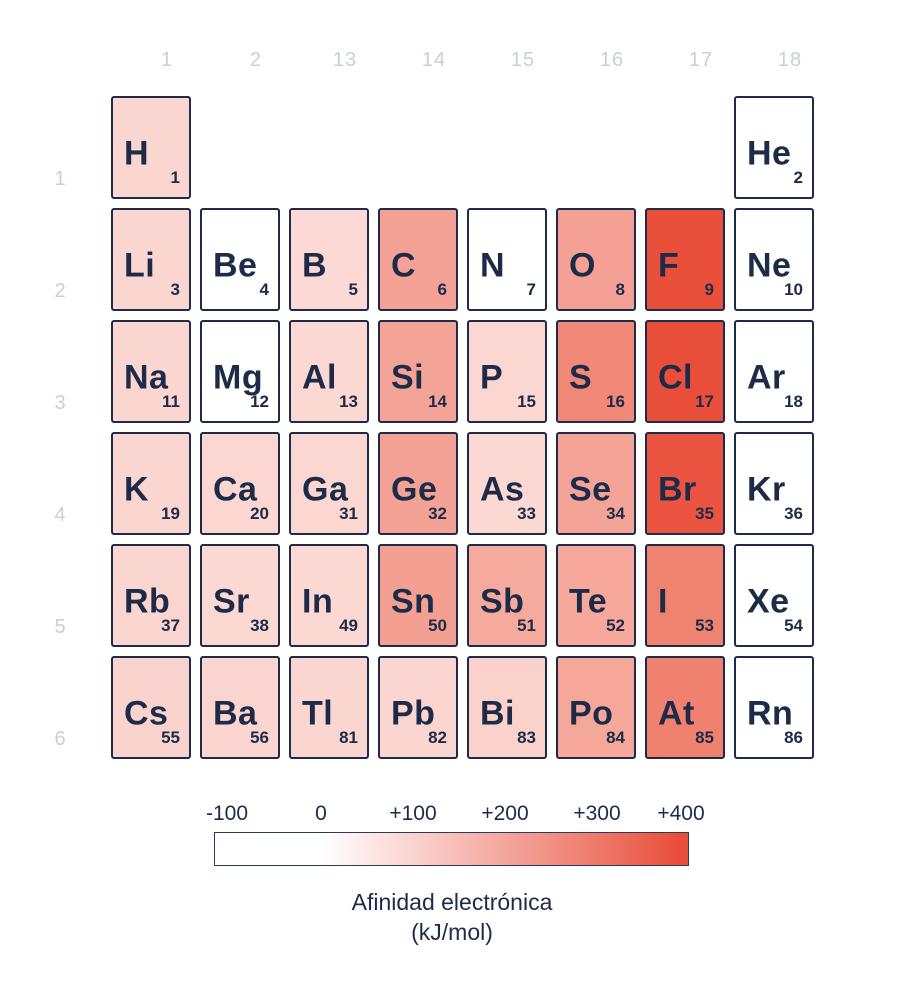 This screenshot has height=995, width=900. I want to click on element-symbol: Sr, so click(231, 601).